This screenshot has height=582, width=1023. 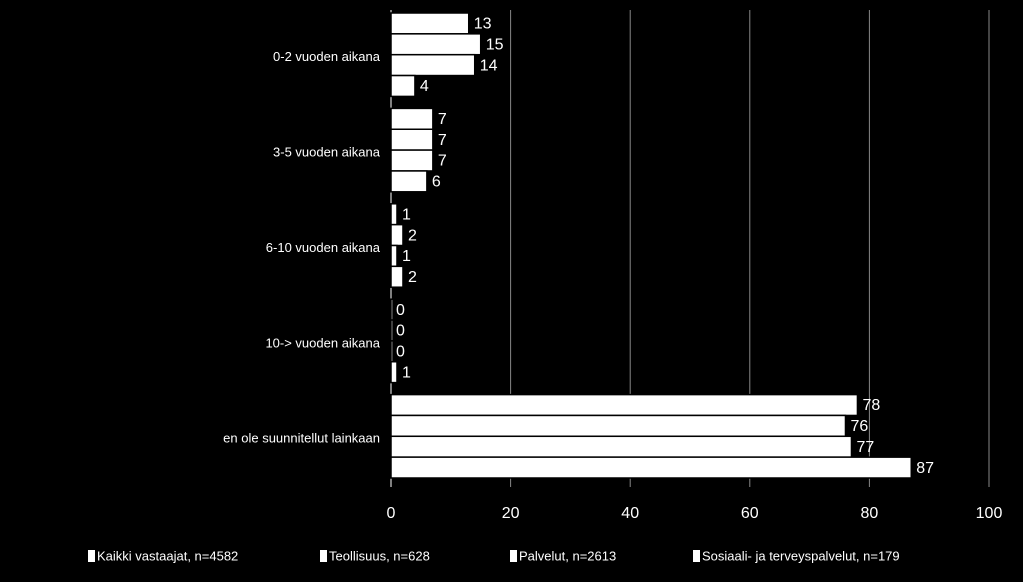 I want to click on legend-label: Kaikki vastaajat, n=4582, so click(x=167, y=555).